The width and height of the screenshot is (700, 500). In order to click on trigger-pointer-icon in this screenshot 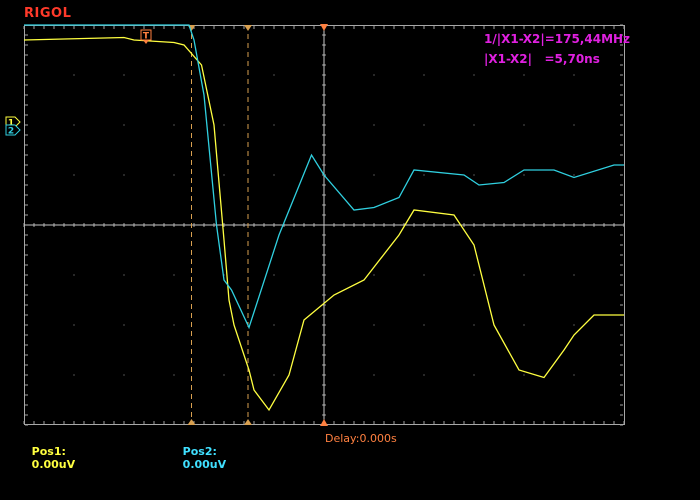, I will do `click(146, 42)`.